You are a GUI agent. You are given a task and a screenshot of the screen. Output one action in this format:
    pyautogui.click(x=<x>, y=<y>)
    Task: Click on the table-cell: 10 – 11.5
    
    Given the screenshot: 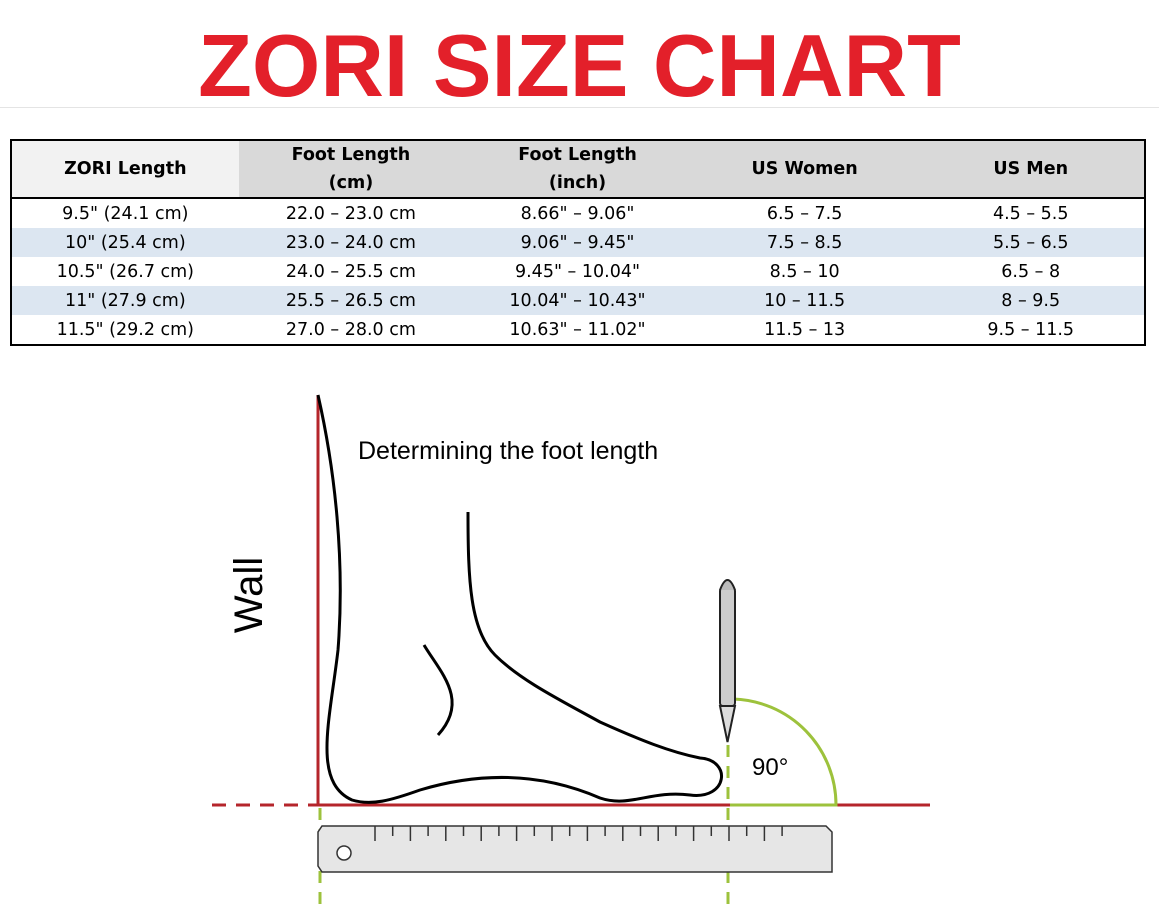 What is the action you would take?
    pyautogui.click(x=804, y=300)
    